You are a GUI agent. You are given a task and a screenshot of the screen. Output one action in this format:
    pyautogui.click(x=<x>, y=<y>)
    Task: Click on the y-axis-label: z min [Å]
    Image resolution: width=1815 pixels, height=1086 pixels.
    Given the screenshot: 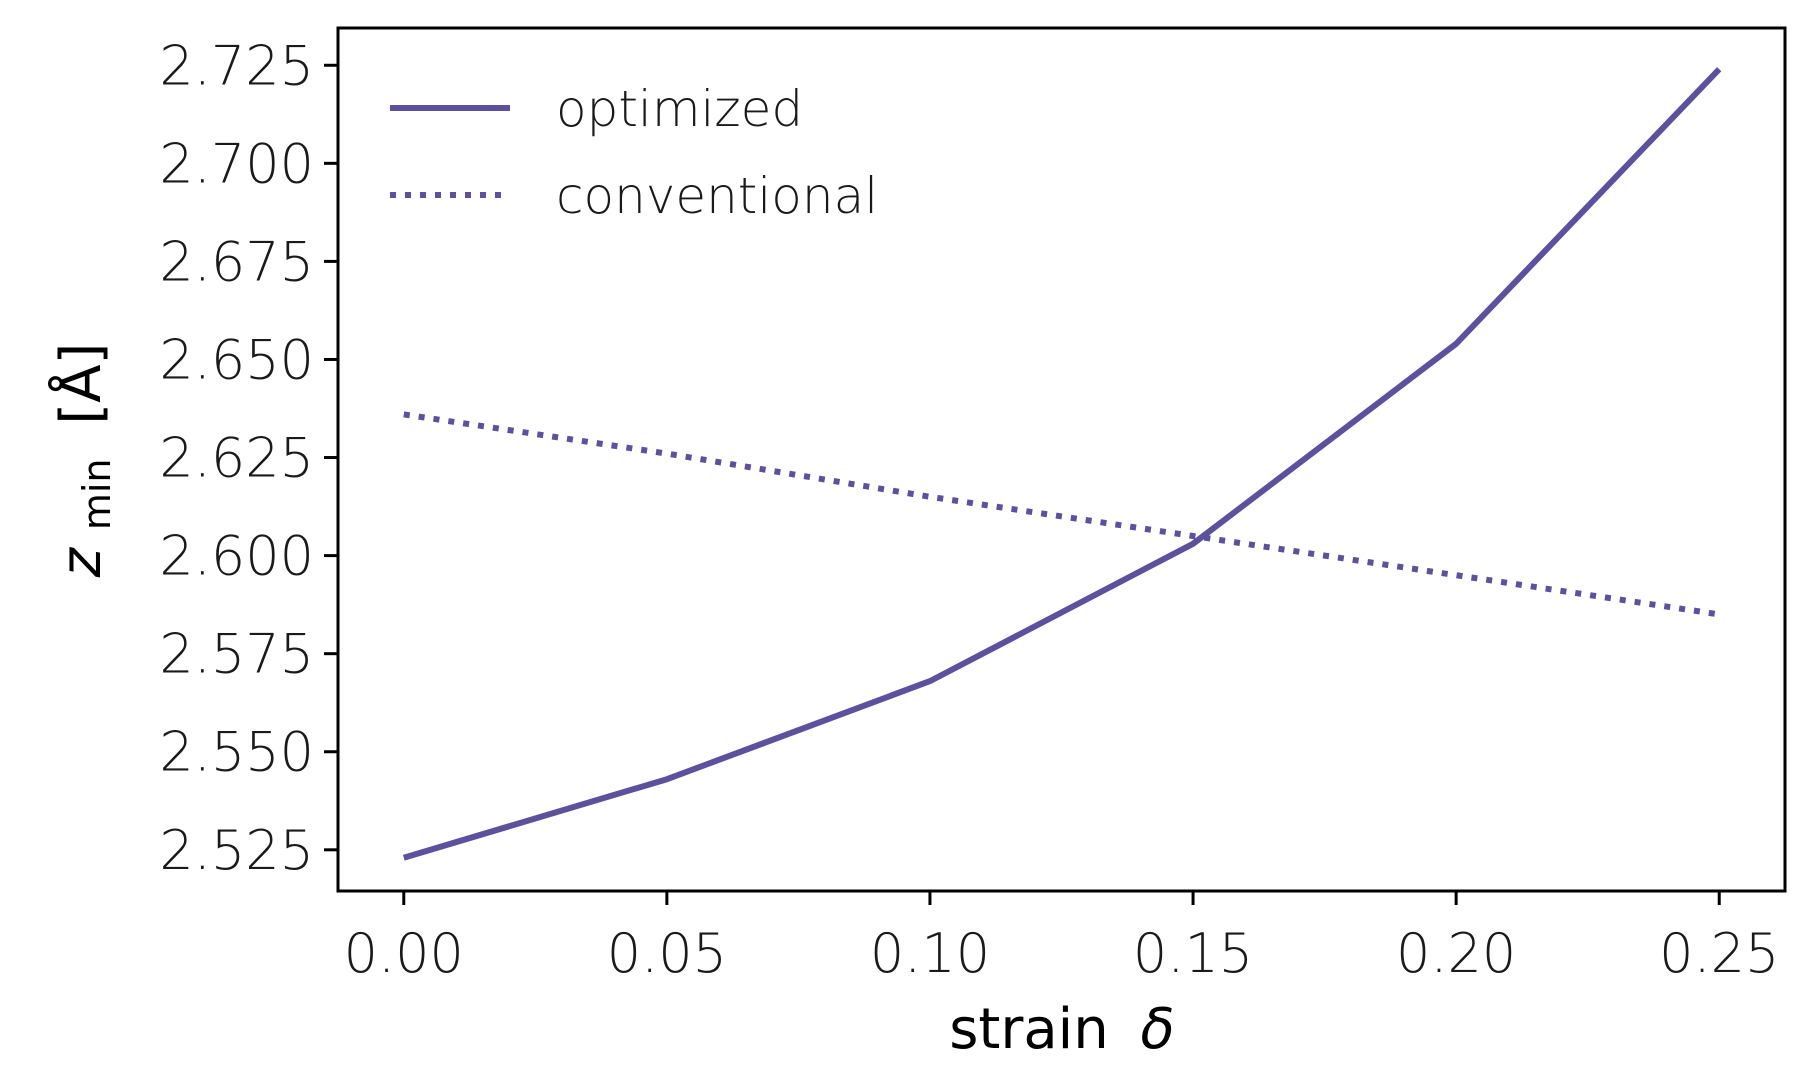 What is the action you would take?
    pyautogui.click(x=86, y=461)
    